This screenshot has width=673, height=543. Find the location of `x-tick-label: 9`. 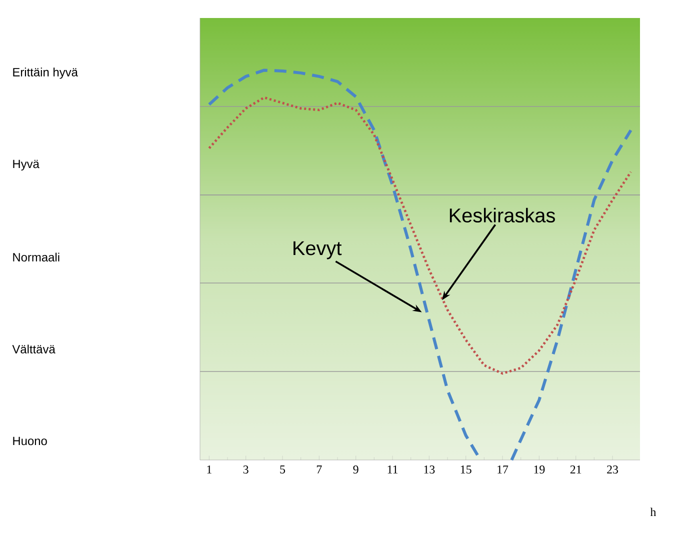

x-tick-label: 9 is located at coordinates (355, 470).